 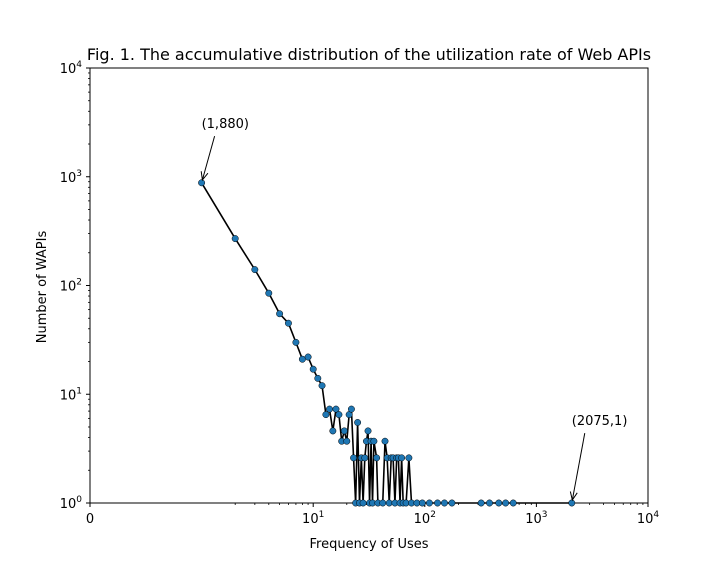 What do you see at coordinates (71, 177) in the screenshot?
I see `y-tick-label: 10³` at bounding box center [71, 177].